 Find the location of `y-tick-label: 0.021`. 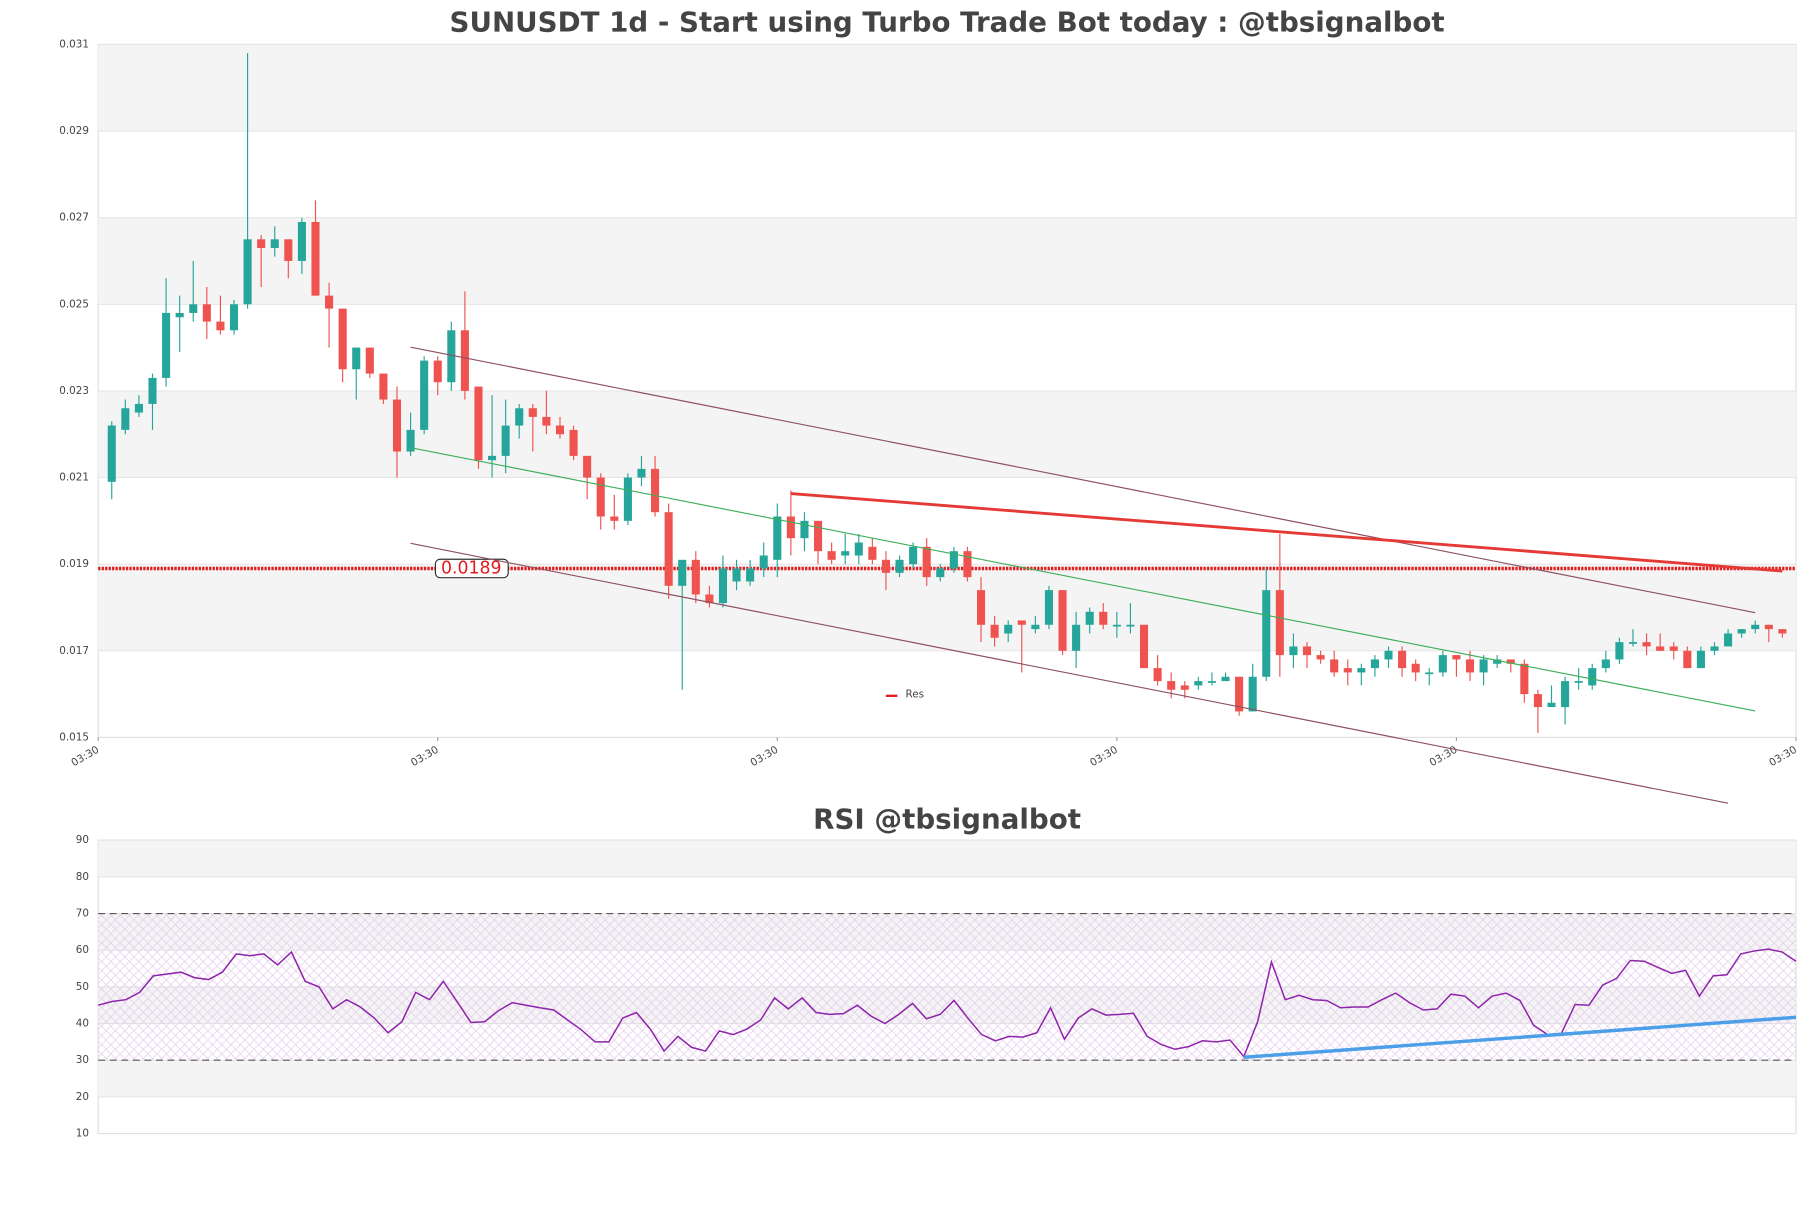

y-tick-label: 0.021 is located at coordinates (74, 478).